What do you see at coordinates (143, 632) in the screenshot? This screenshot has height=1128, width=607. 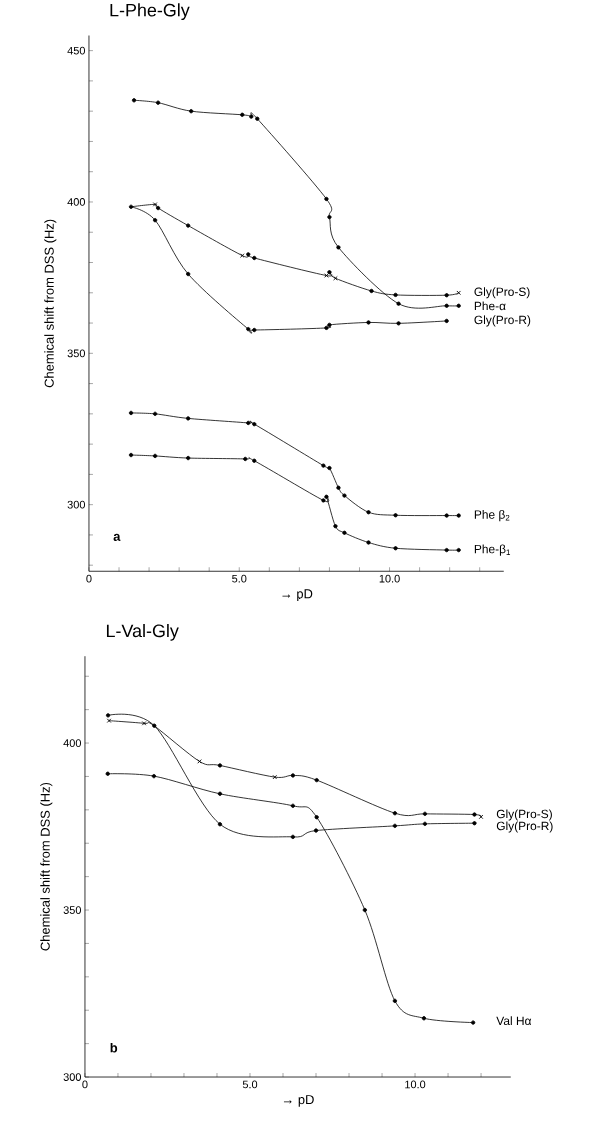 I see `chart-title: L-Val-Gly` at bounding box center [143, 632].